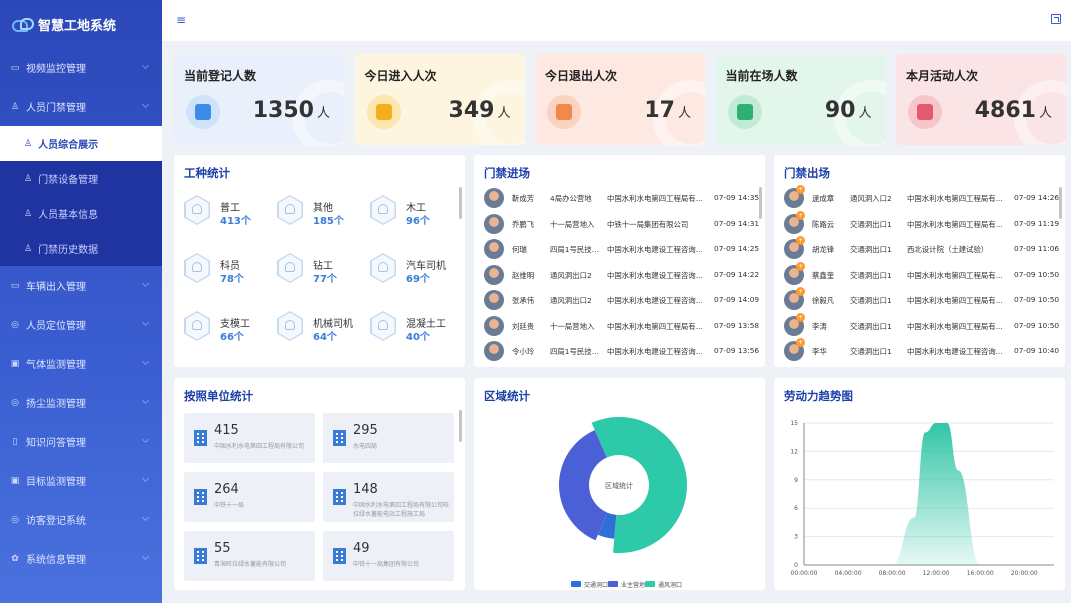  I want to click on sidebar-item: ▯ 知识问答管理, so click(81, 441).